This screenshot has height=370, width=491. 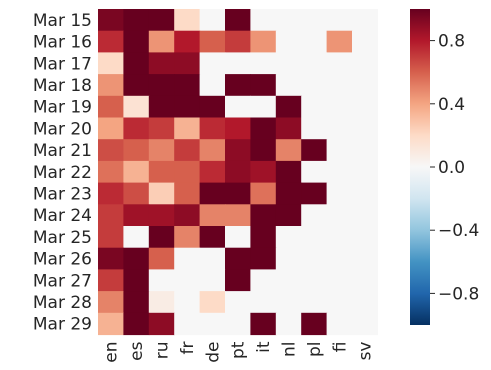 What do you see at coordinates (314, 85) in the screenshot?
I see `heatmap-cell-mar-18-pl` at bounding box center [314, 85].